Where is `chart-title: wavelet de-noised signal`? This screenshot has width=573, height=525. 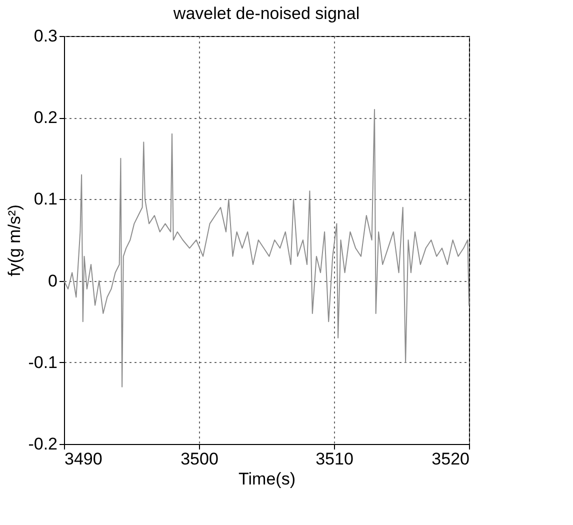 chart-title: wavelet de-noised signal is located at coordinates (266, 13).